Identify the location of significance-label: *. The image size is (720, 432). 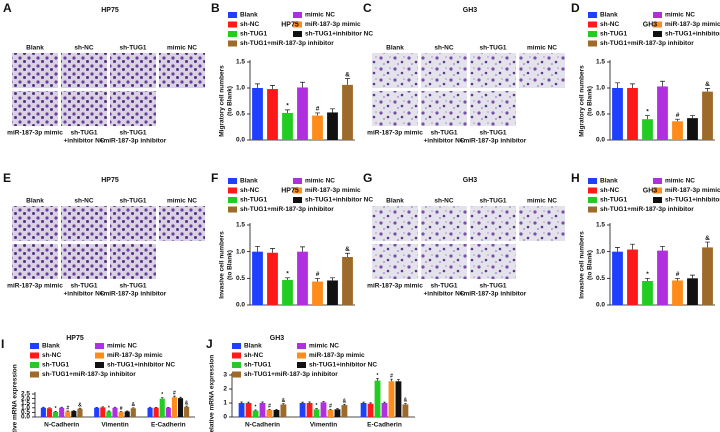
(162, 395).